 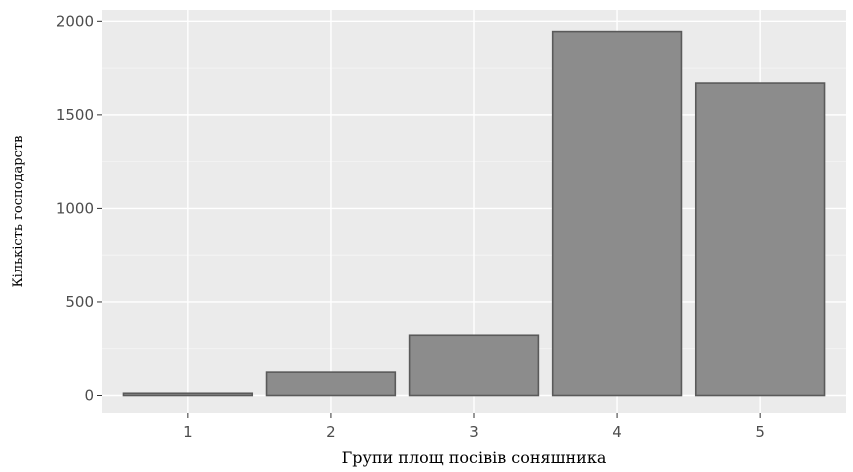 I want to click on y-tick-label: 0, so click(x=89, y=396).